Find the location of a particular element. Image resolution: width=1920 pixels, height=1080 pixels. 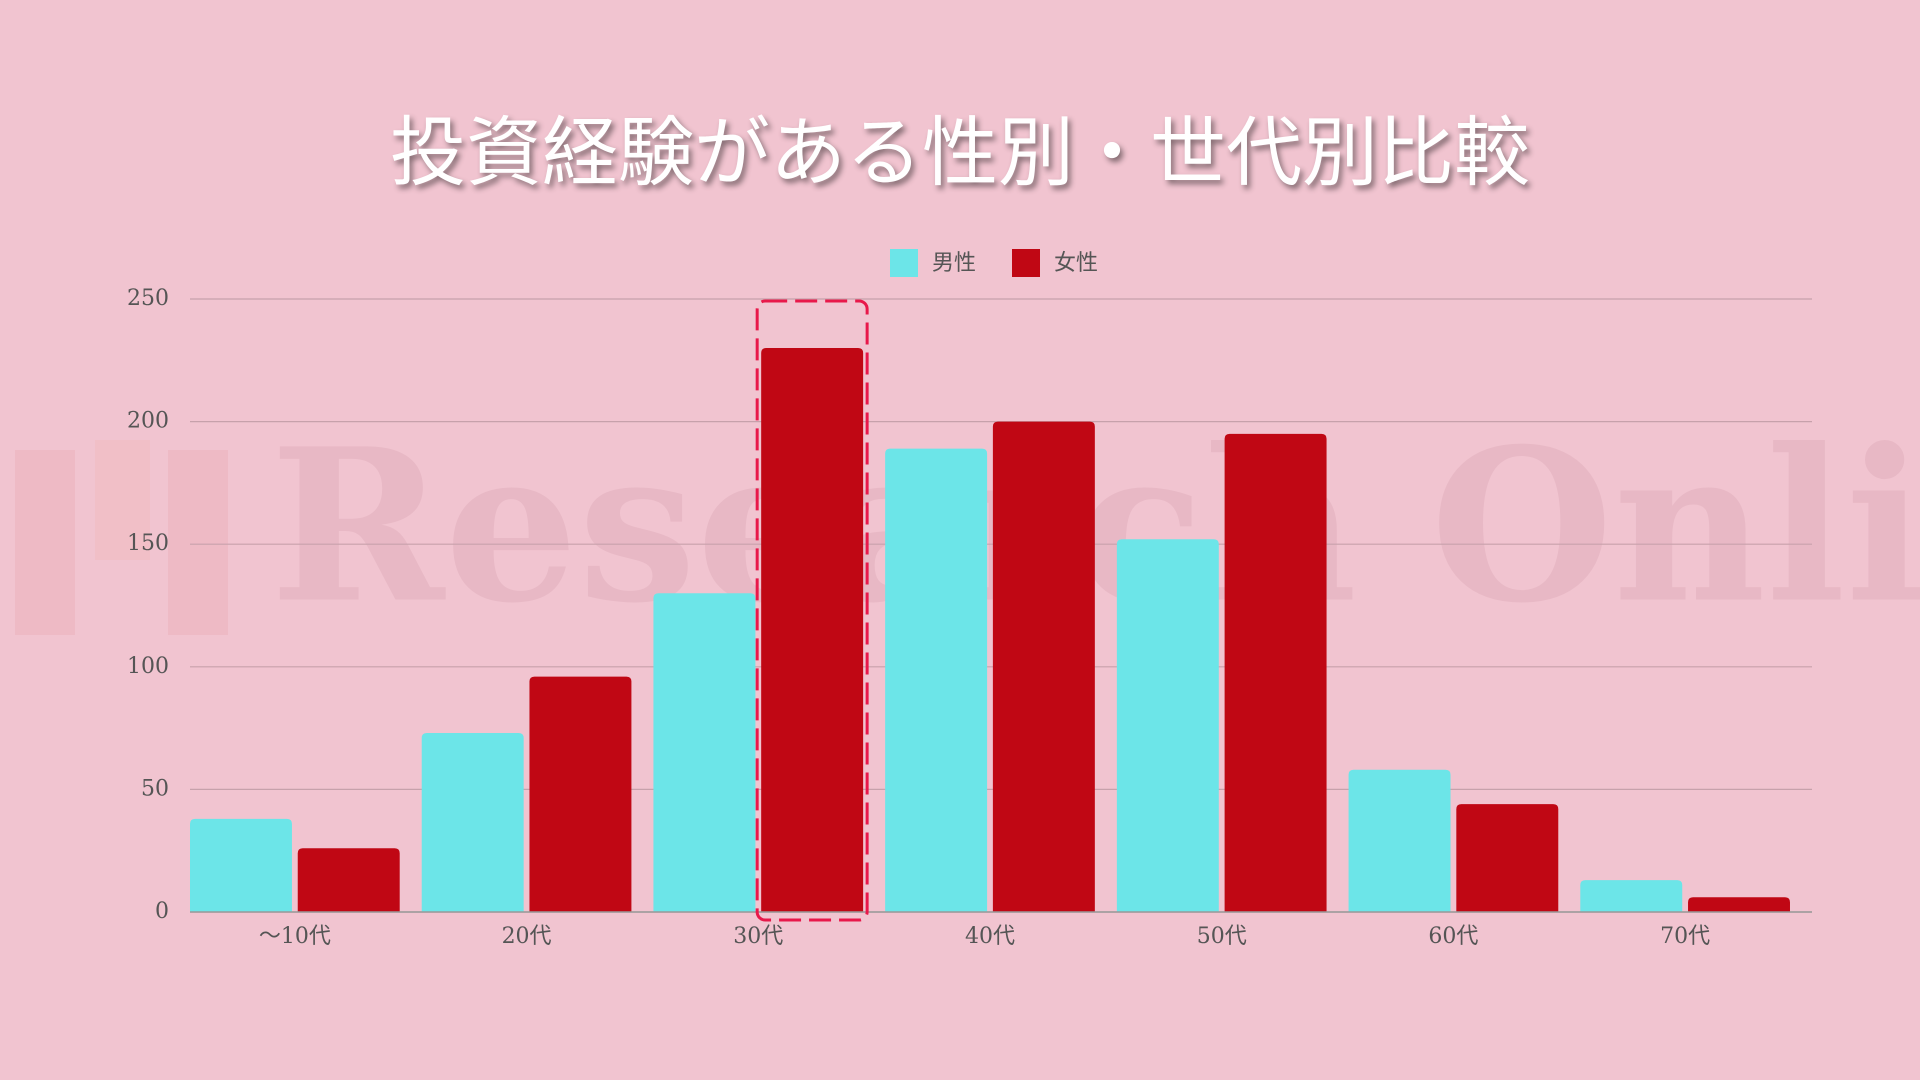

y-tick-label: 250 is located at coordinates (148, 298).